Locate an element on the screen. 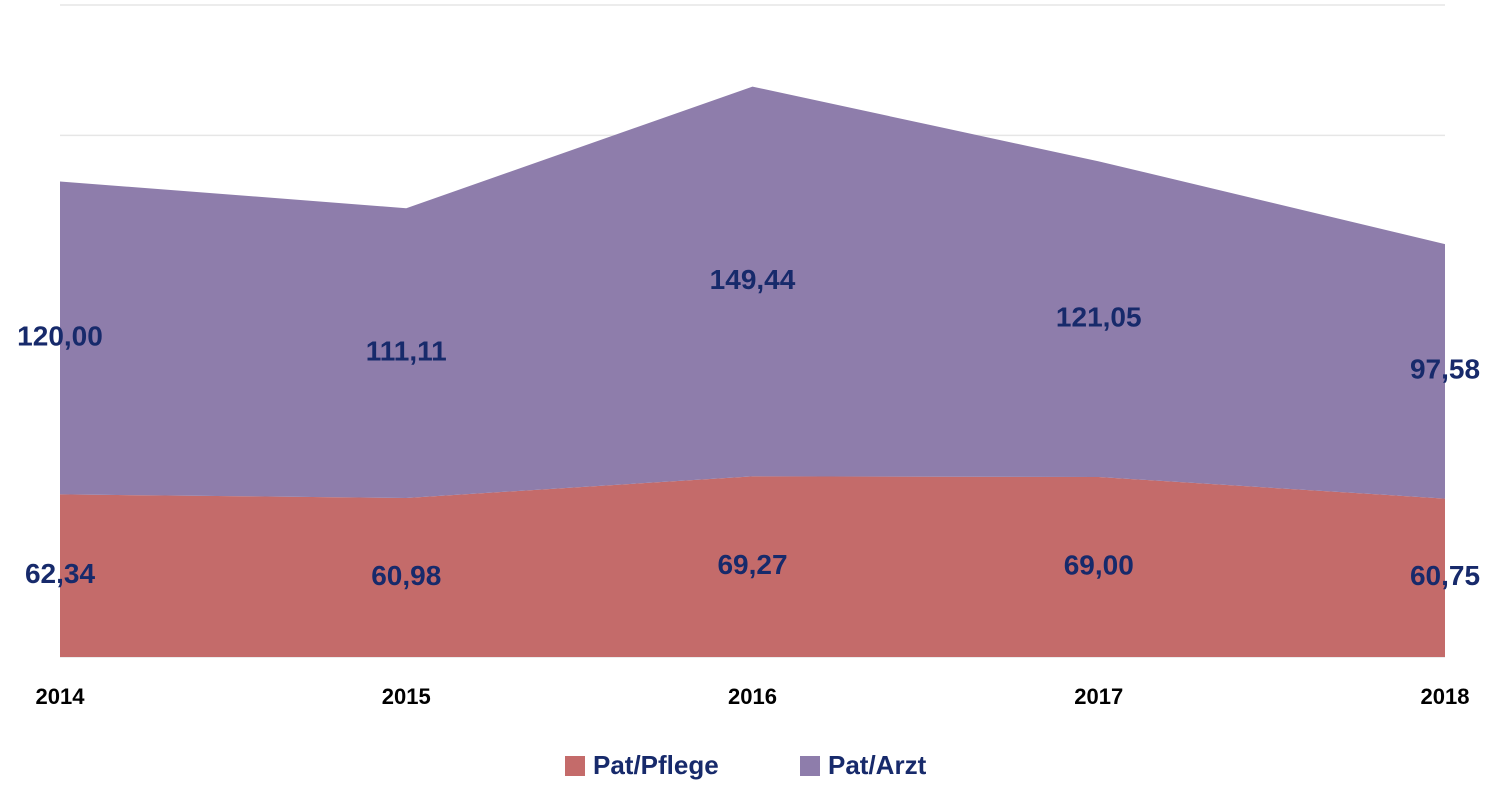  data-label: 60,75 is located at coordinates (1445, 575).